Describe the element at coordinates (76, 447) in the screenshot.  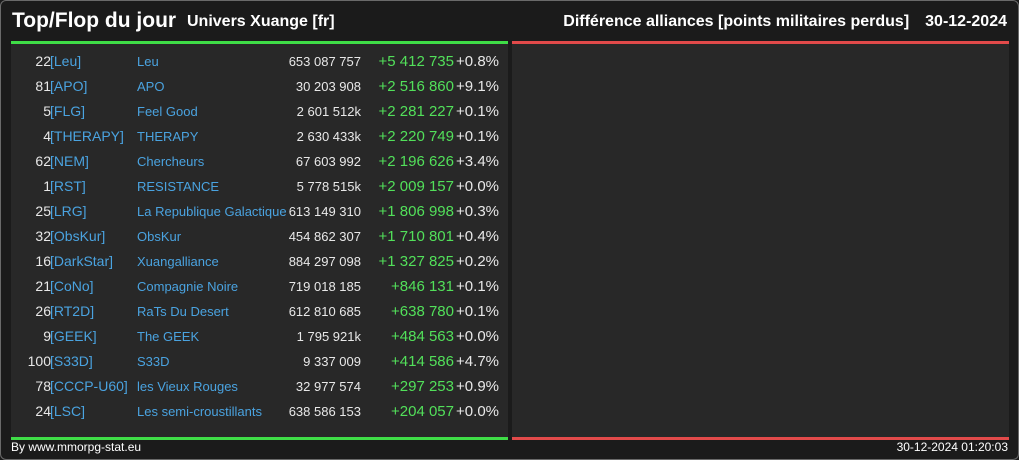
I see `footer-credit: By www.mmorpg-stat.eu` at that location.